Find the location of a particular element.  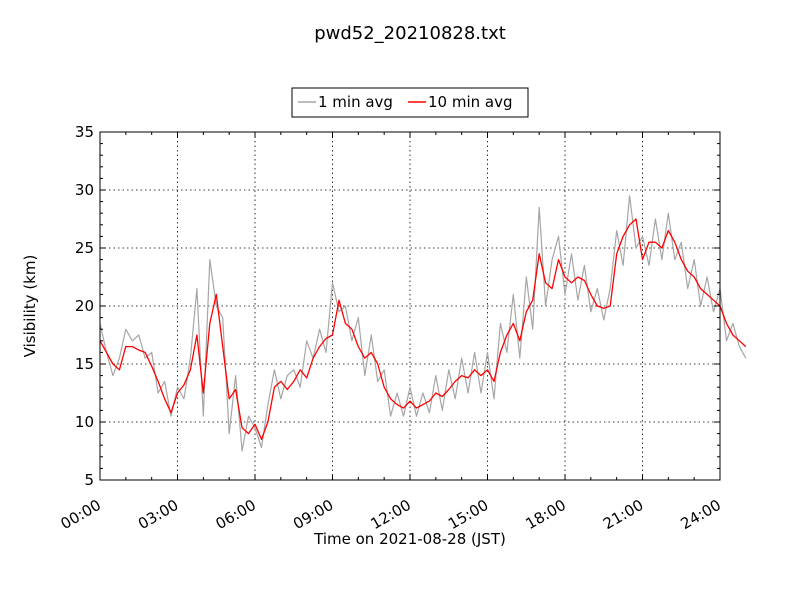

y-tick-label: 30 is located at coordinates (84, 190).